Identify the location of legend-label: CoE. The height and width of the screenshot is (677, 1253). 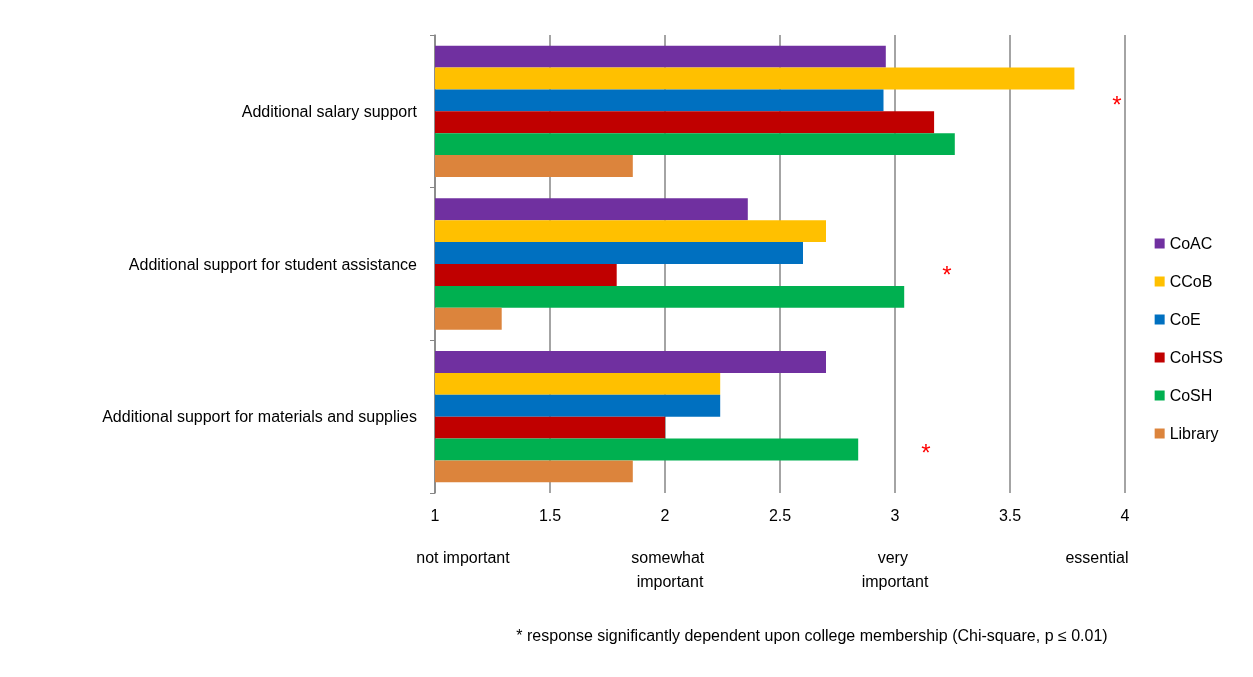
(1185, 319).